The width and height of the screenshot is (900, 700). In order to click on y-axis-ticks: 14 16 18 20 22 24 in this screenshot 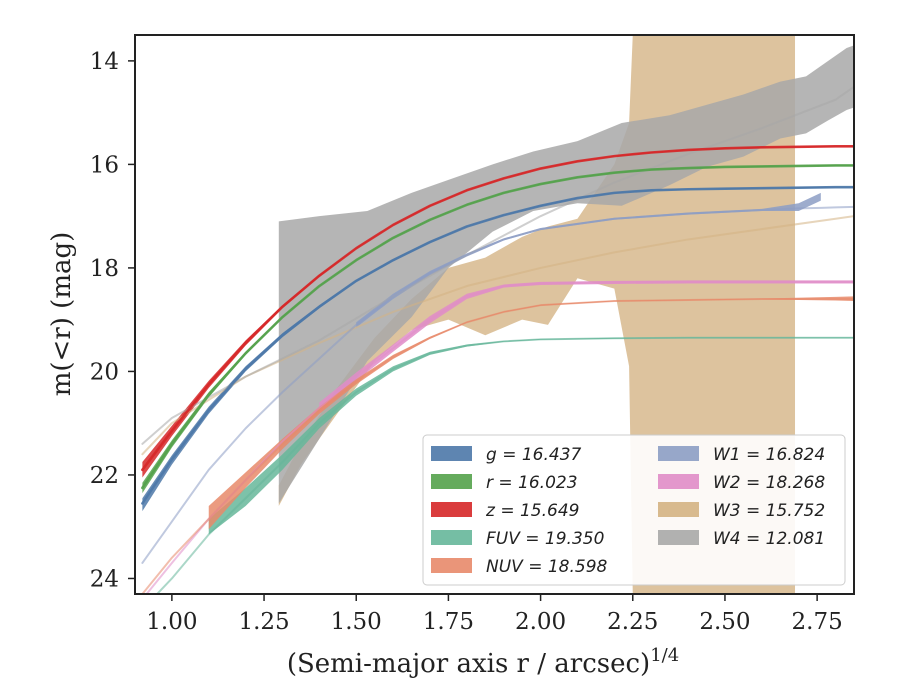, I will do `click(112, 320)`.